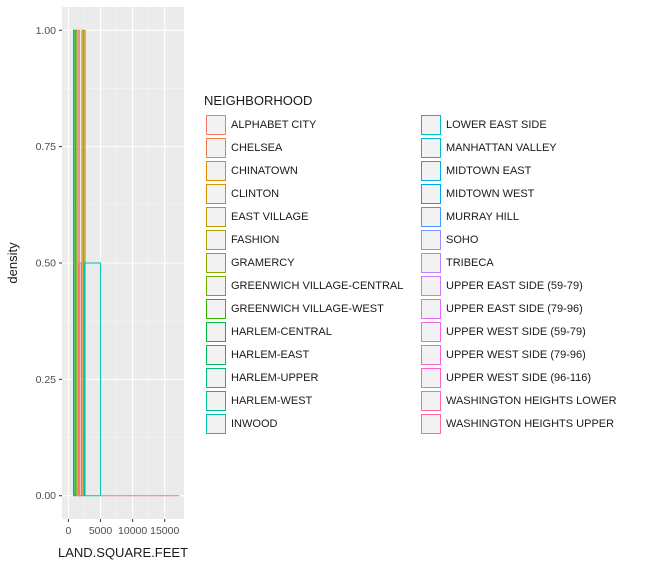 The height and width of the screenshot is (567, 648). Describe the element at coordinates (274, 124) in the screenshot. I see `legend-item-label: ALPHABET CITY` at that location.